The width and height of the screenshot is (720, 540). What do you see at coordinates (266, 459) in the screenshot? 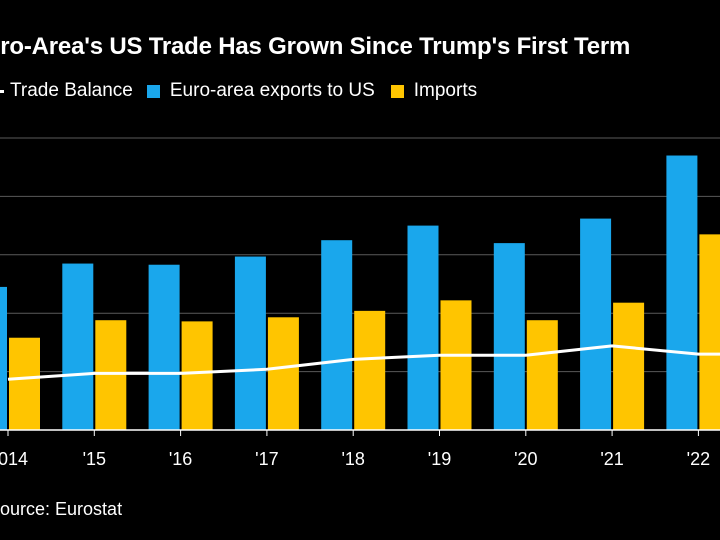
I see `x-tick-label: '17` at bounding box center [266, 459].